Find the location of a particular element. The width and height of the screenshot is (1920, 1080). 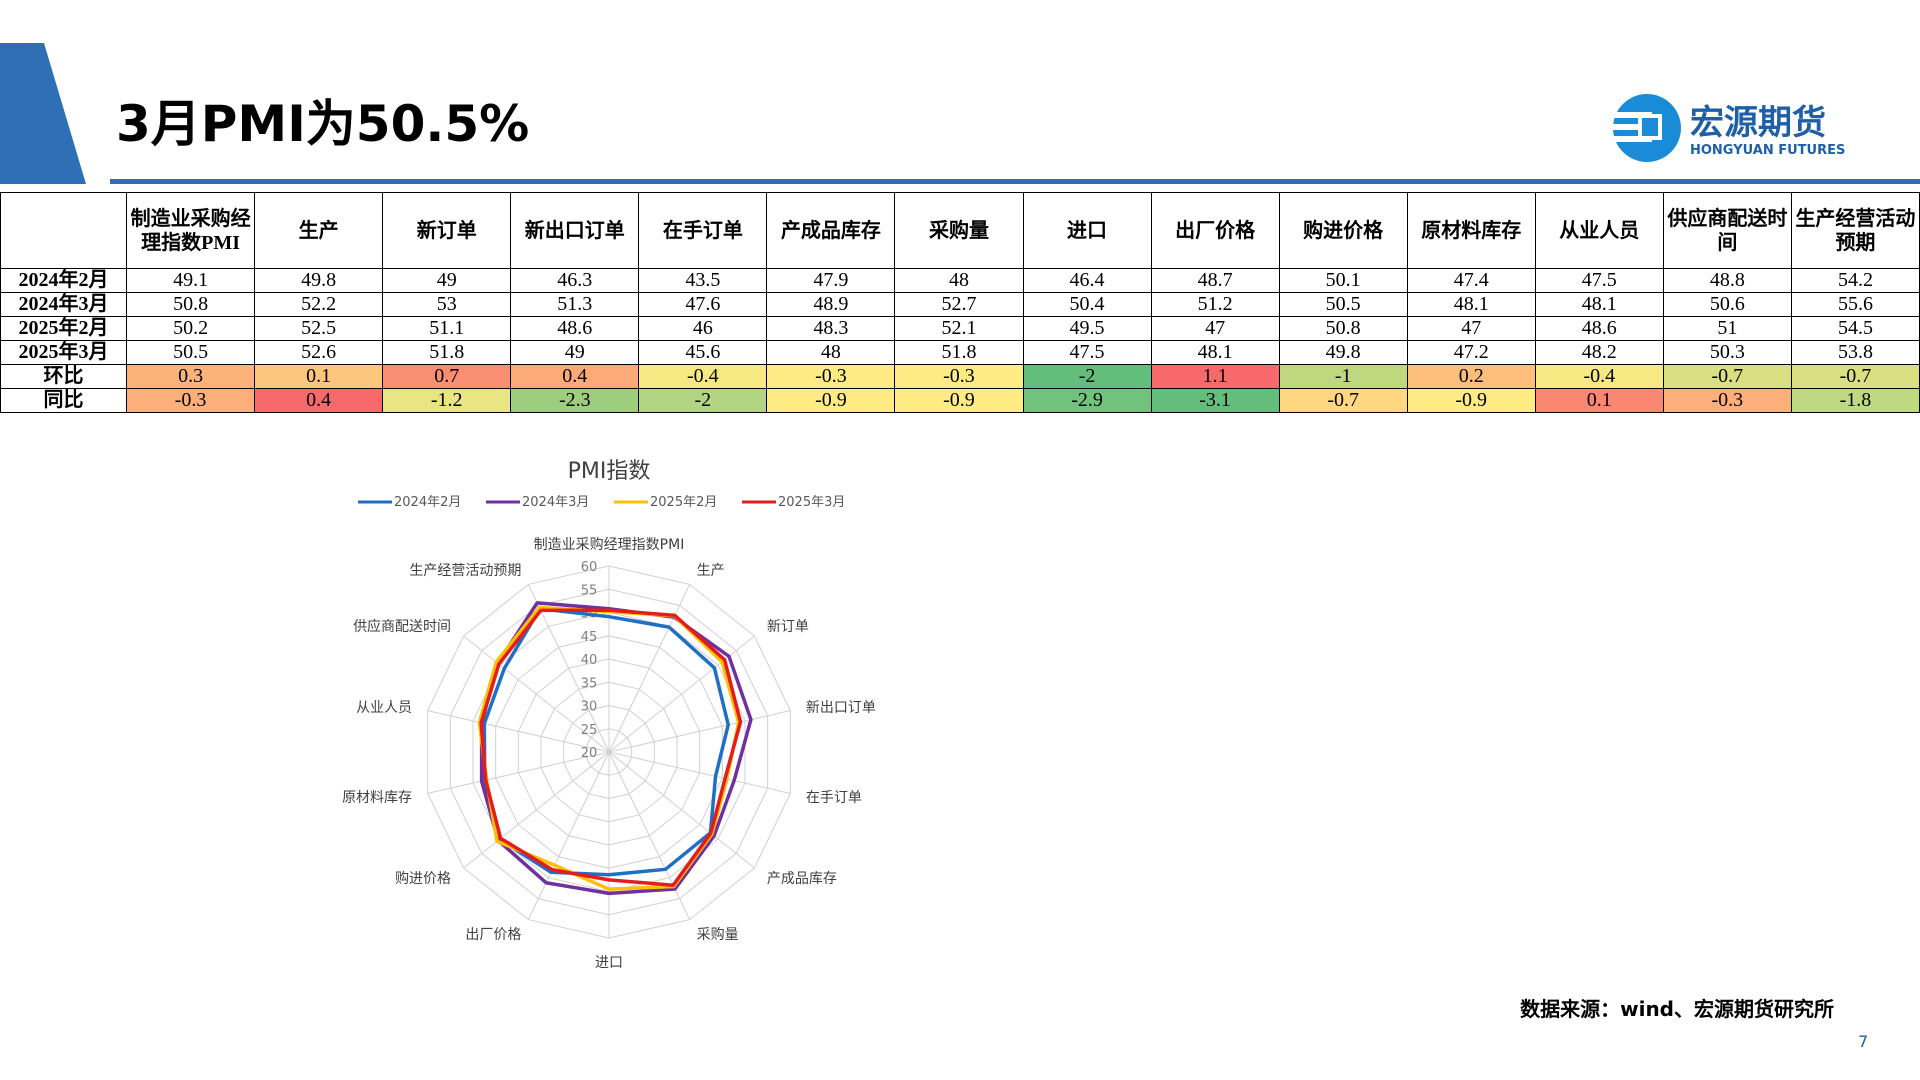

axis-label: 制造业采购经理指数PMI is located at coordinates (609, 545).